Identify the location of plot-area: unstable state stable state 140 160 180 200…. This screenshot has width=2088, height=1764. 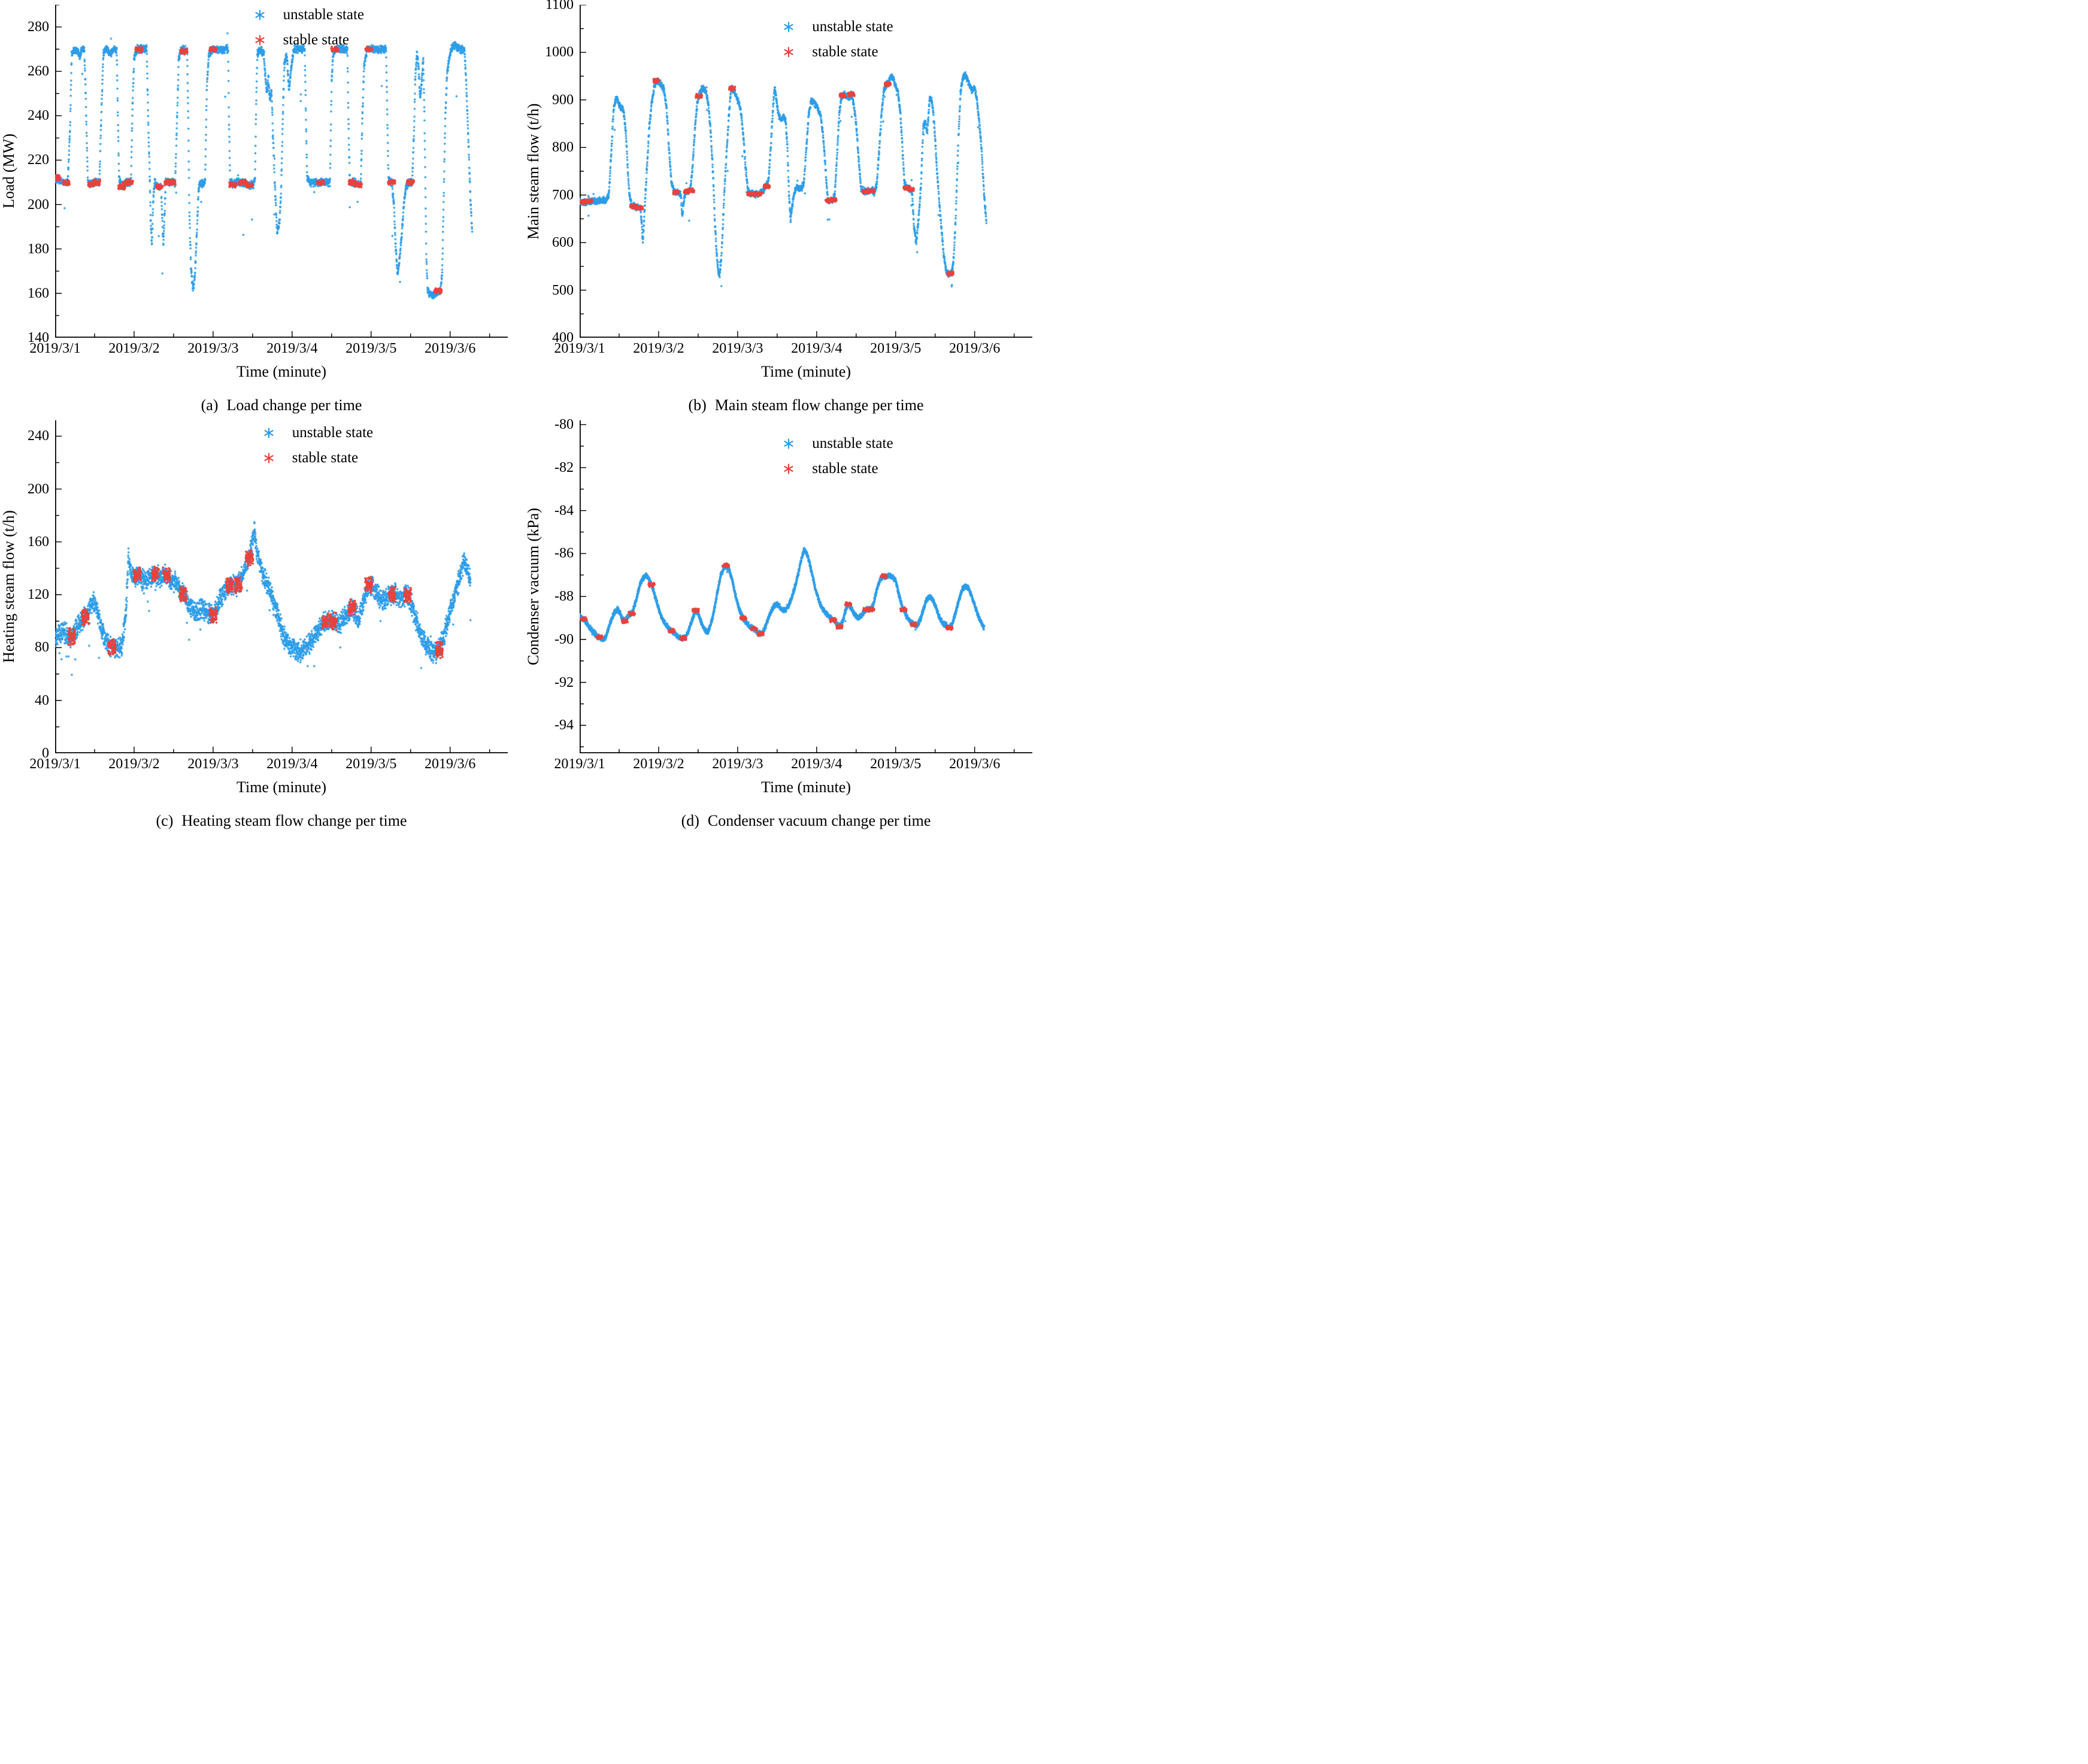
(268, 180).